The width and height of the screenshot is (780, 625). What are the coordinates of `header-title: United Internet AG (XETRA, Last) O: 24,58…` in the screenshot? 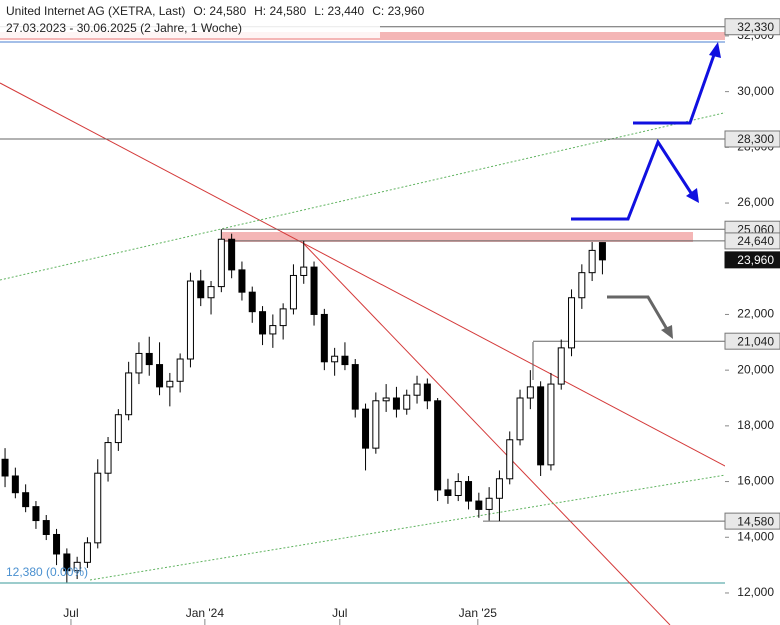 It's located at (215, 11).